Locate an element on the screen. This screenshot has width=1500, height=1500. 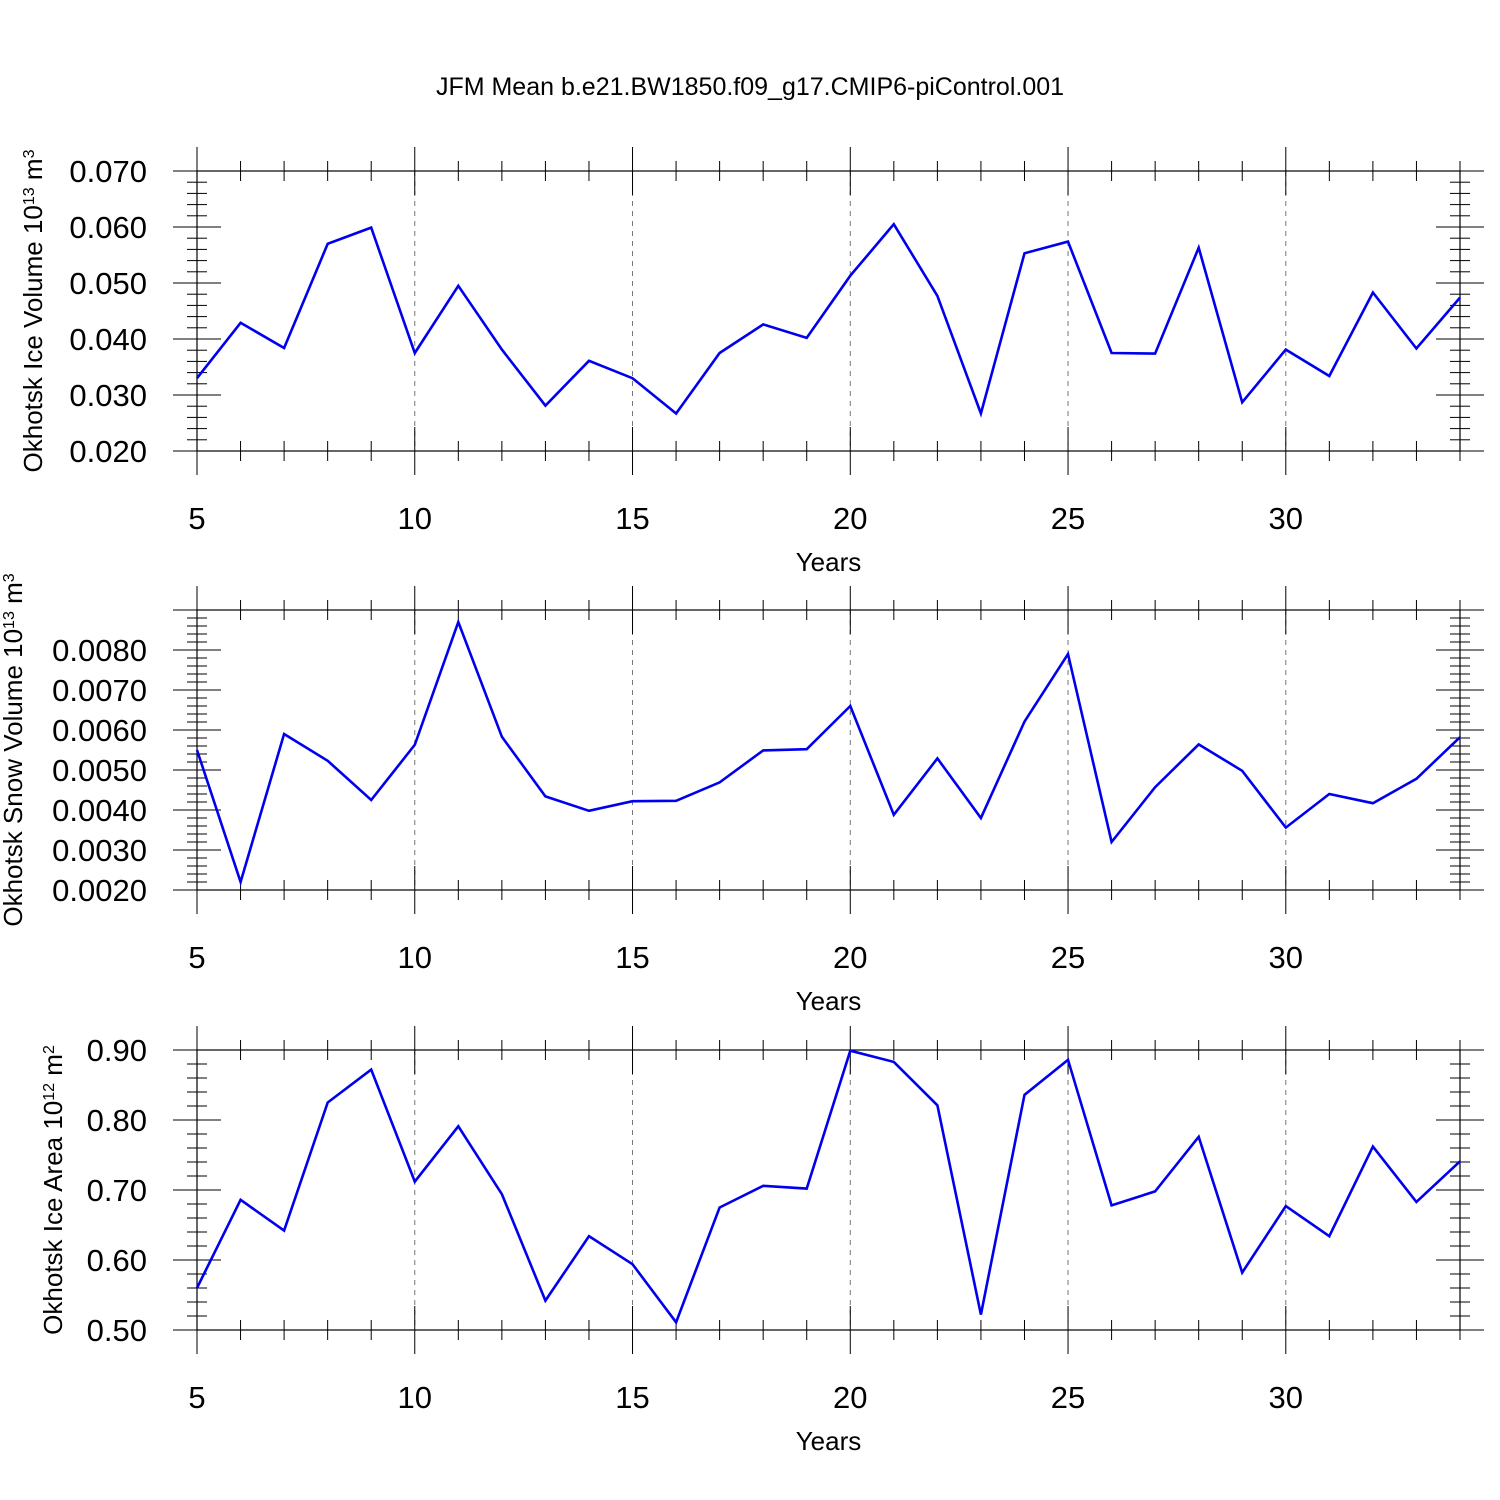
y-tick-label: 0.0050 is located at coordinates (99, 770).